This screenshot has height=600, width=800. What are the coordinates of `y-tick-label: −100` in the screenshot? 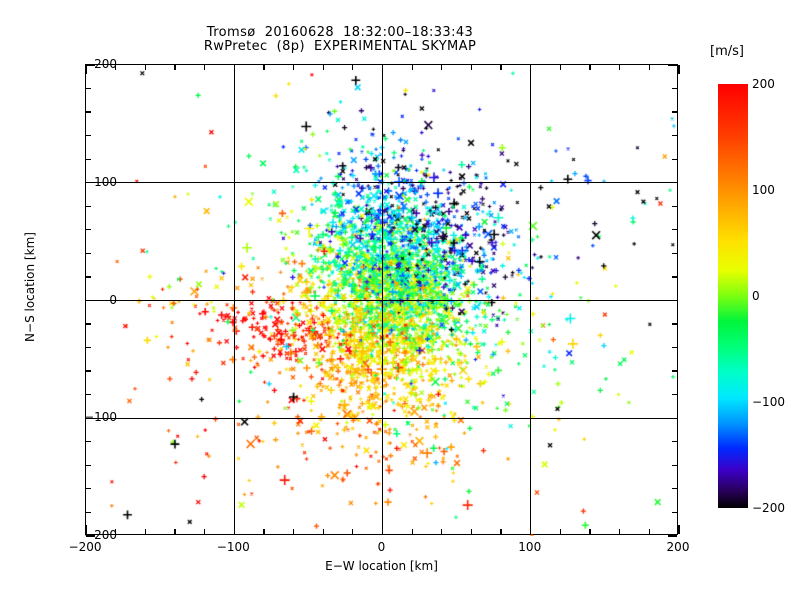 It's located at (100, 417).